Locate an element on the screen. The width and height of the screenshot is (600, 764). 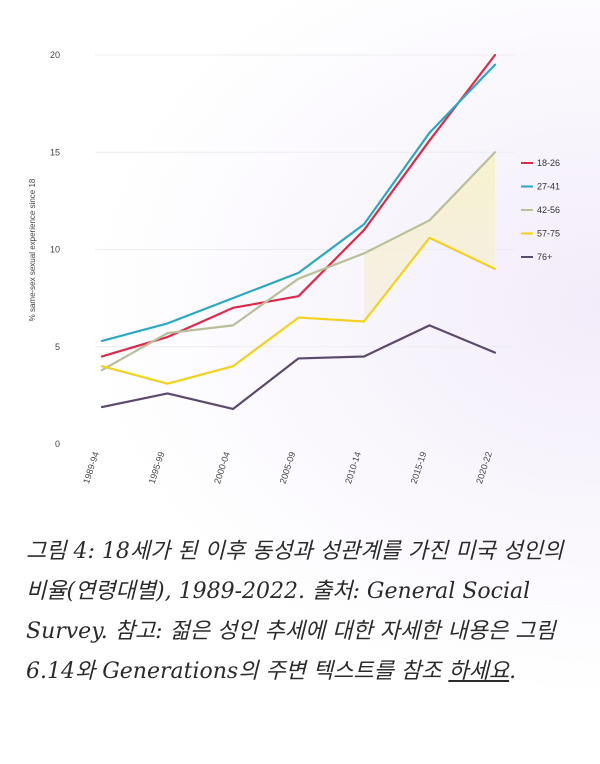
x-tick-label: 2010-14 is located at coordinates (353, 468).